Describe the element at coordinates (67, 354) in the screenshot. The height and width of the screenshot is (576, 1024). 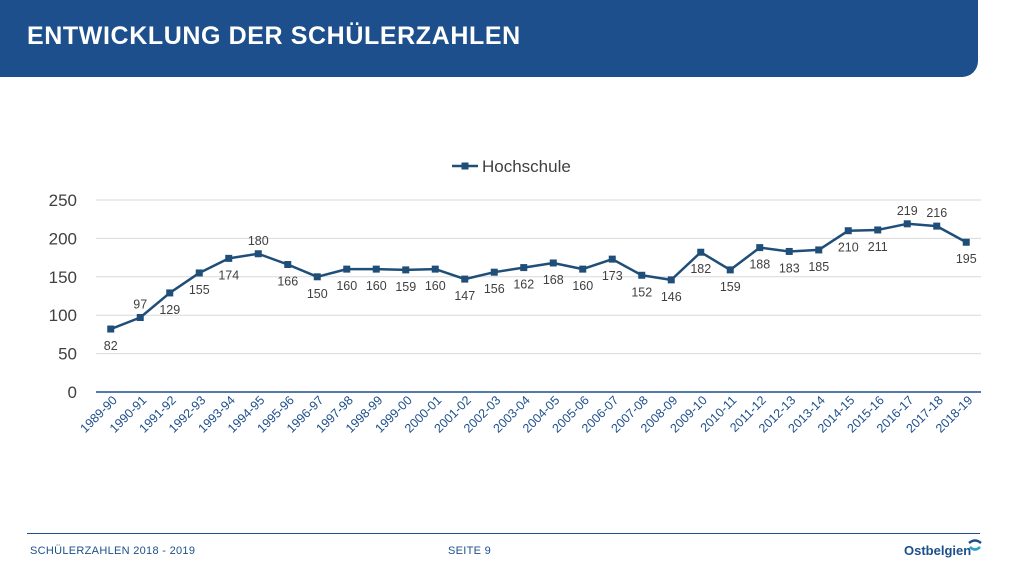
I see `y-tick-label: 50` at that location.